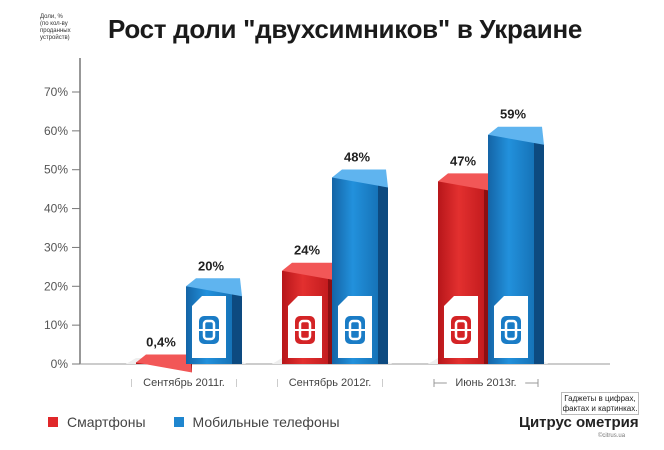  Describe the element at coordinates (56, 209) in the screenshot. I see `y-tick-label: 40%` at that location.